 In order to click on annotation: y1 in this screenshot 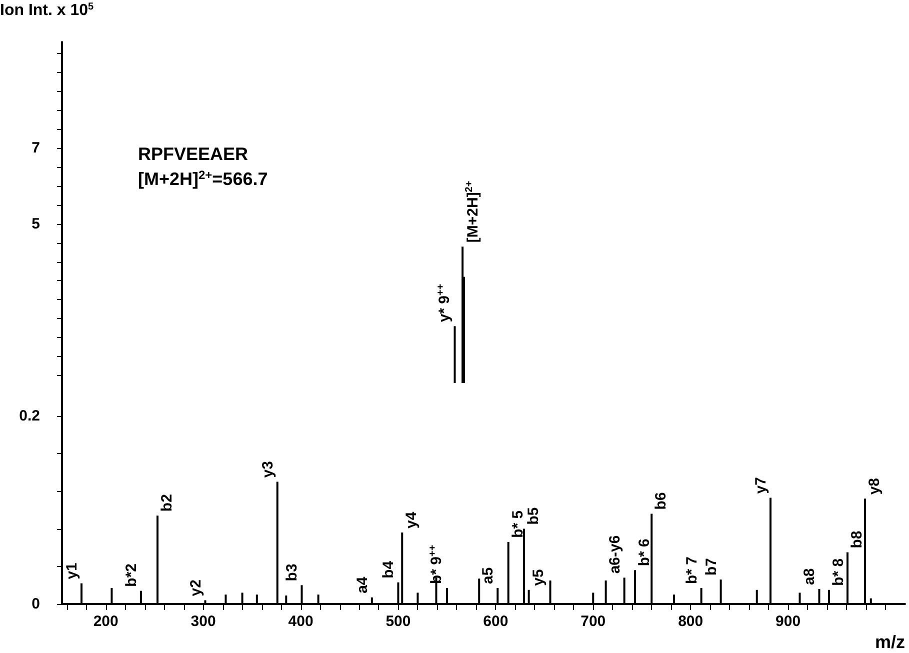, I will do `click(71, 571)`.